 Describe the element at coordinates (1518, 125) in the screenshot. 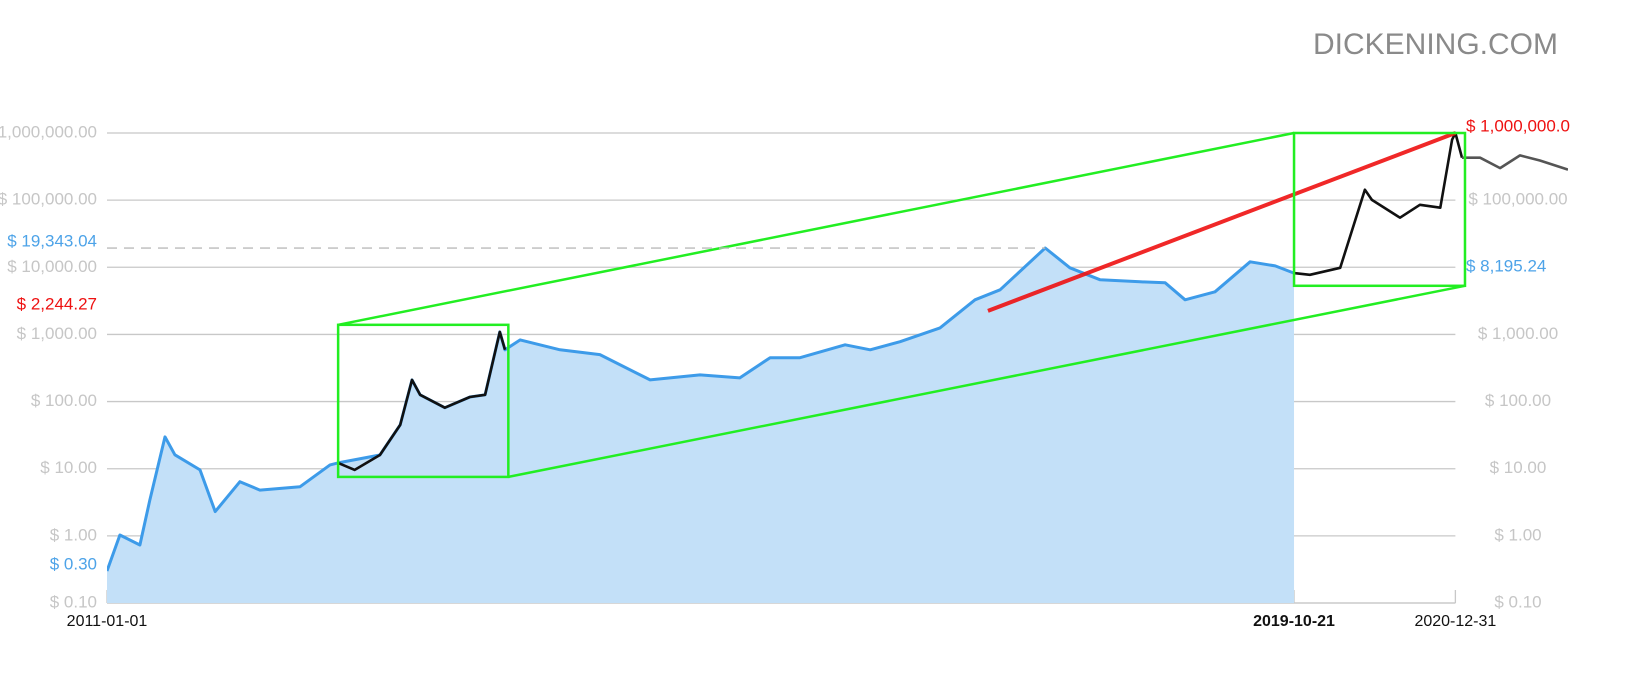

I see `marker-label: $ 1,000,000.0` at that location.